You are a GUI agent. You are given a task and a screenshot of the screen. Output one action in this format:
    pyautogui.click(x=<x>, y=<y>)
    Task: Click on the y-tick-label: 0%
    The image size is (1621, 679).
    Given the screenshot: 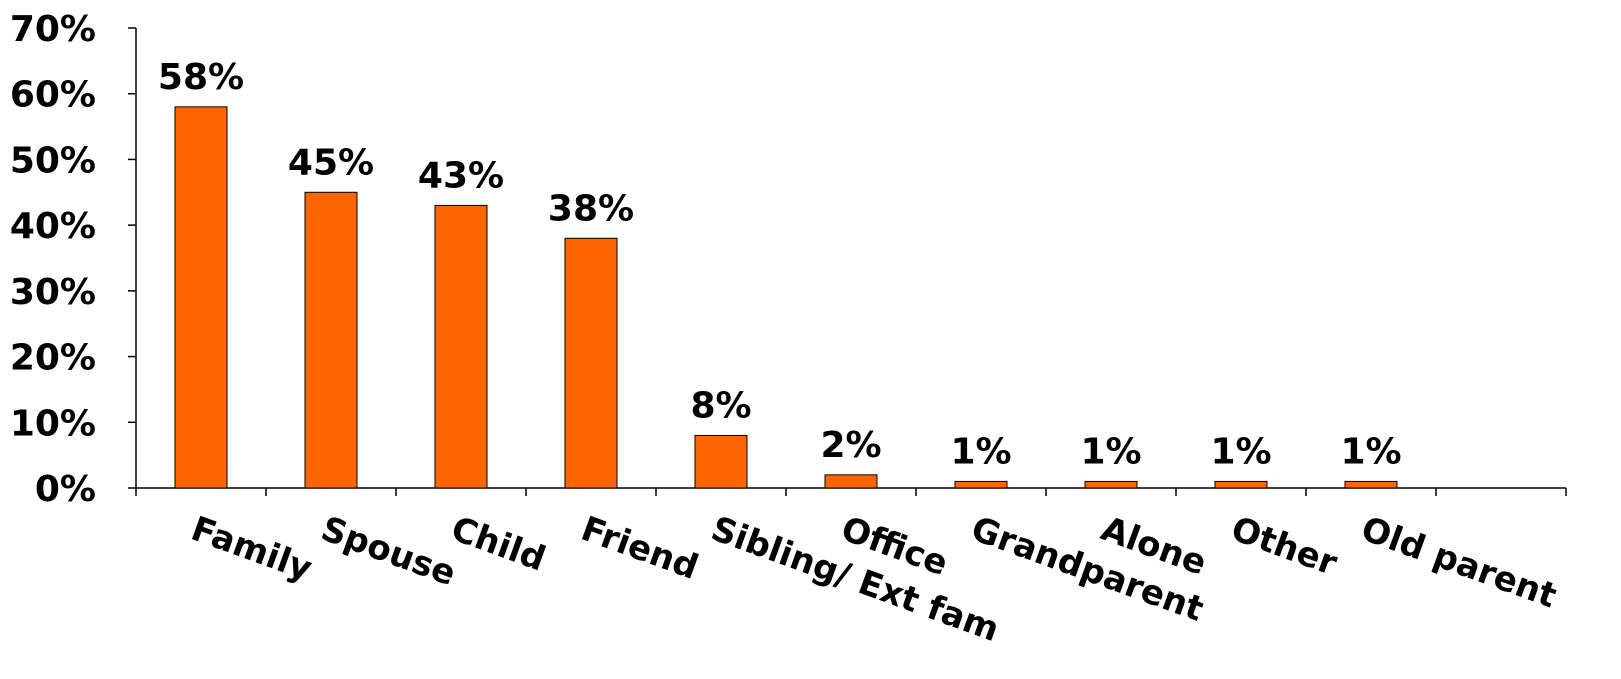 What is the action you would take?
    pyautogui.click(x=65, y=489)
    